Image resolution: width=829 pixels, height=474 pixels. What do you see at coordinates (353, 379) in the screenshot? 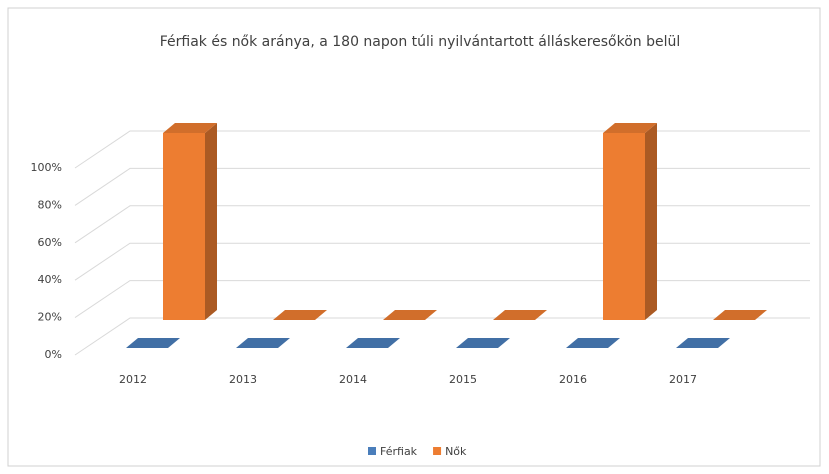
I see `x-tick-label: 2014` at bounding box center [353, 379].